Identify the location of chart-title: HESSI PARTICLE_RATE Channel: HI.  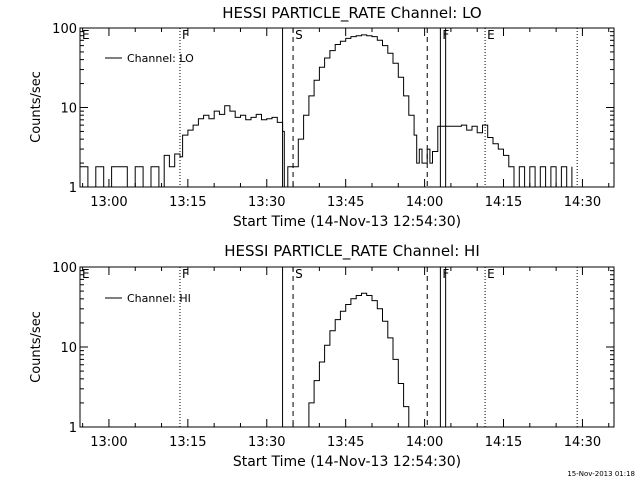
(352, 251).